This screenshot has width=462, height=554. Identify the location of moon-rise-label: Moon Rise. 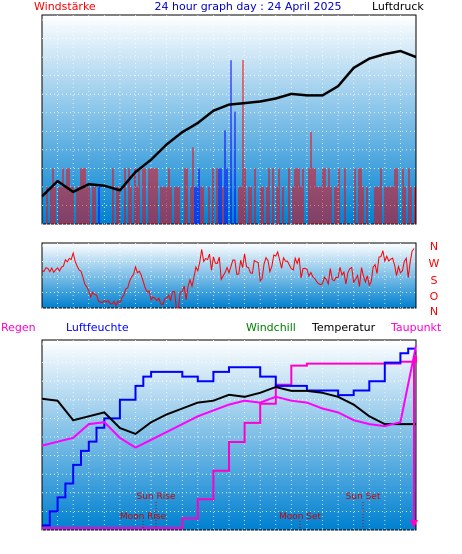
(143, 517).